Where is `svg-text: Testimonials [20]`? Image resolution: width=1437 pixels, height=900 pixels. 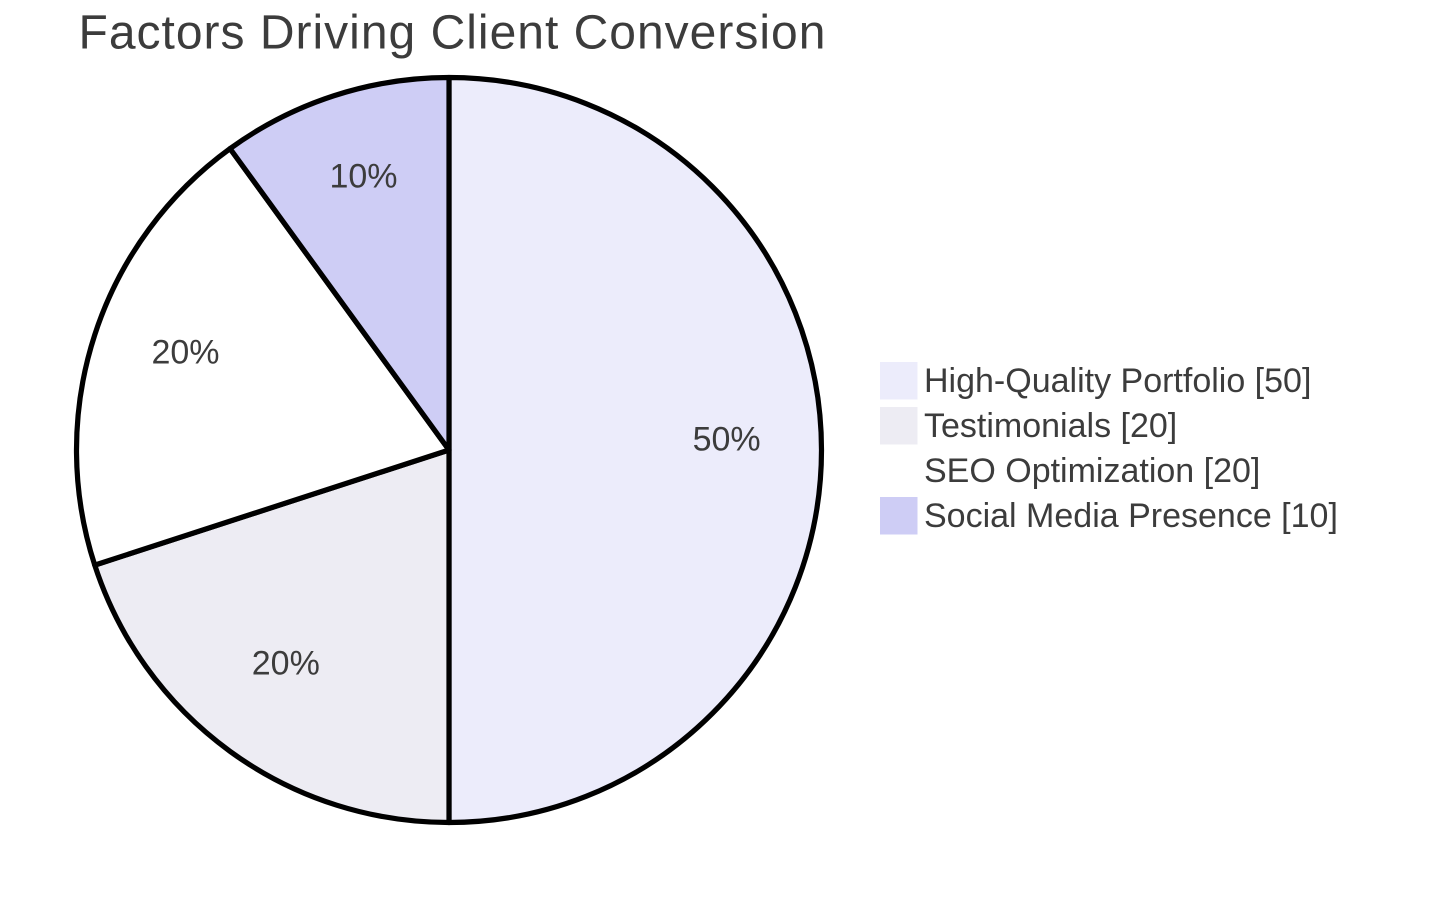 svg-text: Testimonials [20] is located at coordinates (1050, 426).